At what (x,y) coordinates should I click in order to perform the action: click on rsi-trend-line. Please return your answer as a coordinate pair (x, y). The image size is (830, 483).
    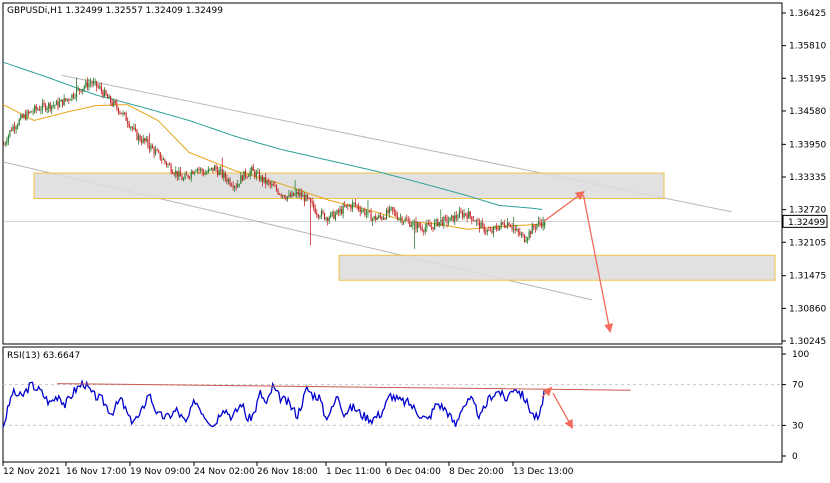
    Looking at the image, I should click on (344, 387).